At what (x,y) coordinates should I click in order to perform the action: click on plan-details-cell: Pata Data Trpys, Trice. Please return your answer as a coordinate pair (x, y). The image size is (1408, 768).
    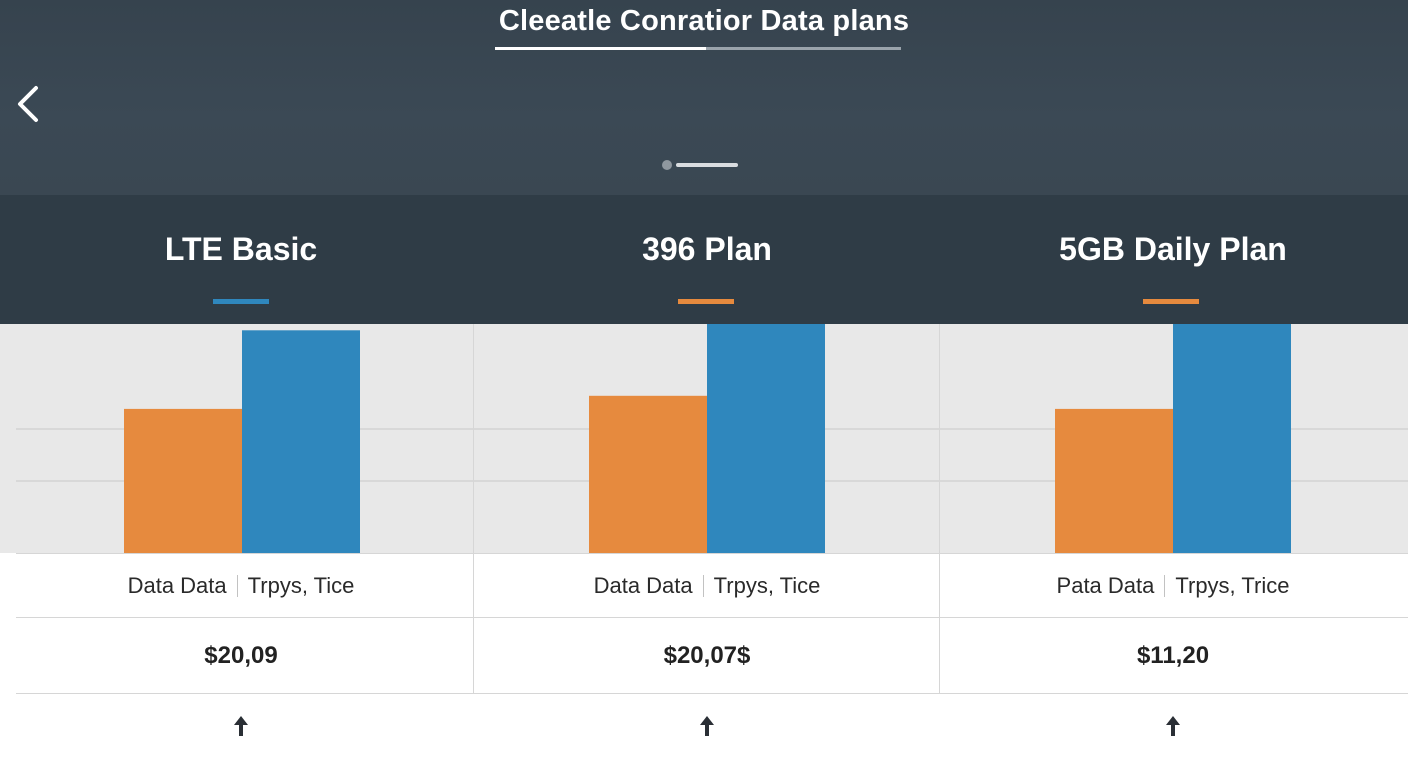
    Looking at the image, I should click on (1173, 586).